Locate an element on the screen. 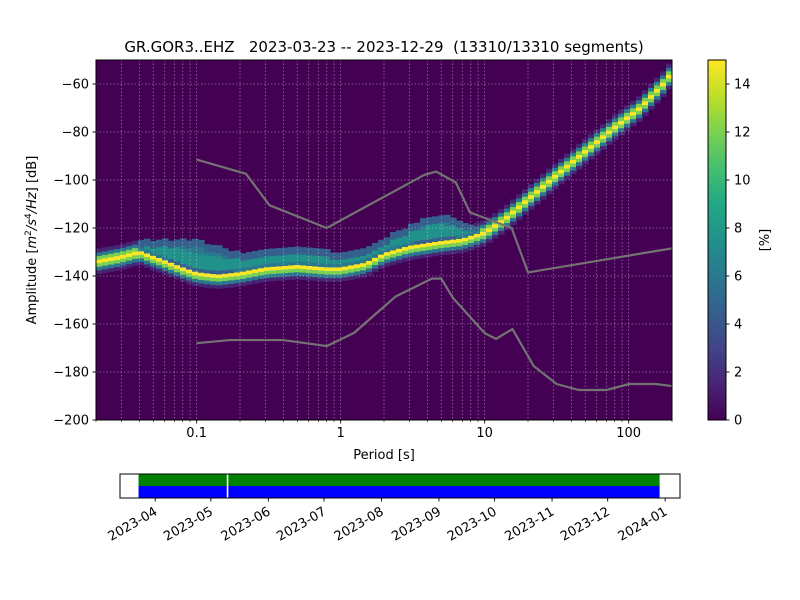  y-tick-label: −120 is located at coordinates (71, 229).